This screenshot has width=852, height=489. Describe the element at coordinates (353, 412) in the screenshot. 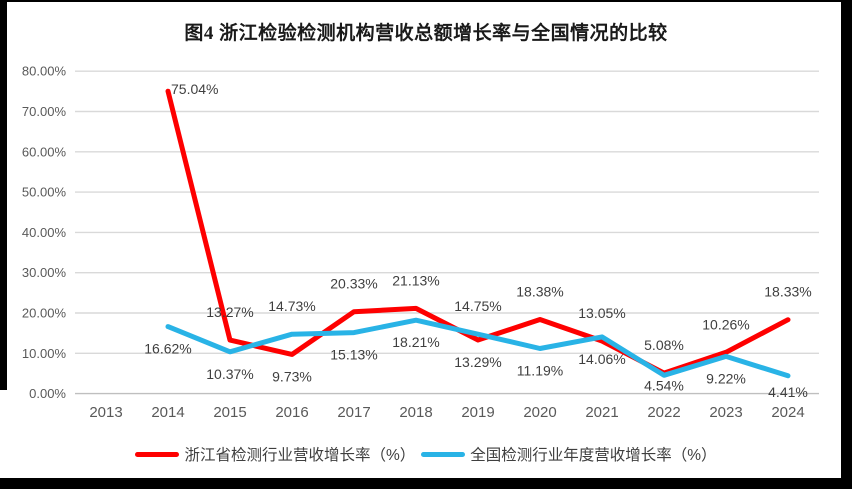

I see `x-tick-label: 2017` at that location.